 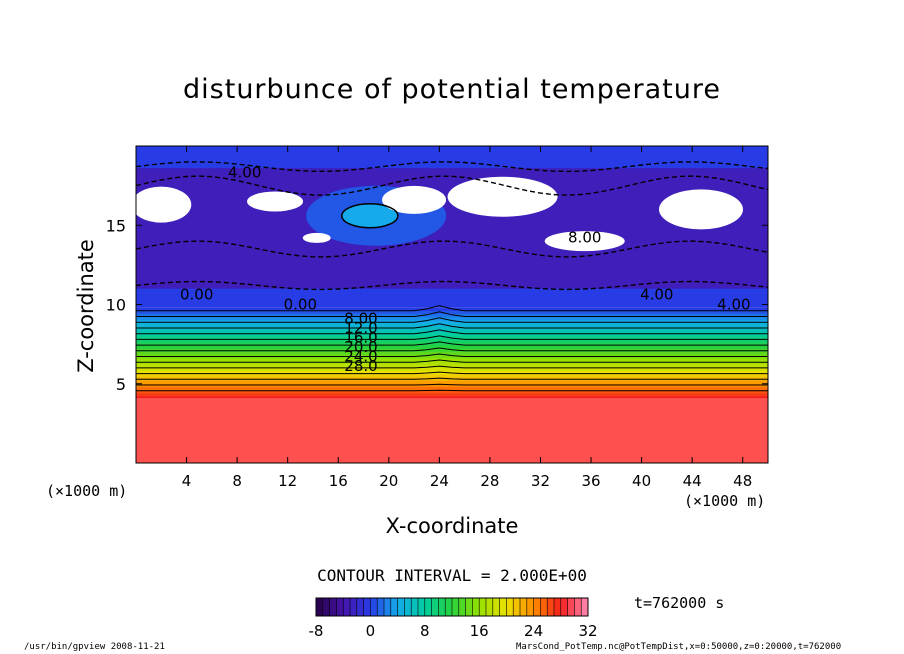 What do you see at coordinates (94, 647) in the screenshot?
I see `footer-command: /usr/bin/gpview 2008-11-21` at bounding box center [94, 647].